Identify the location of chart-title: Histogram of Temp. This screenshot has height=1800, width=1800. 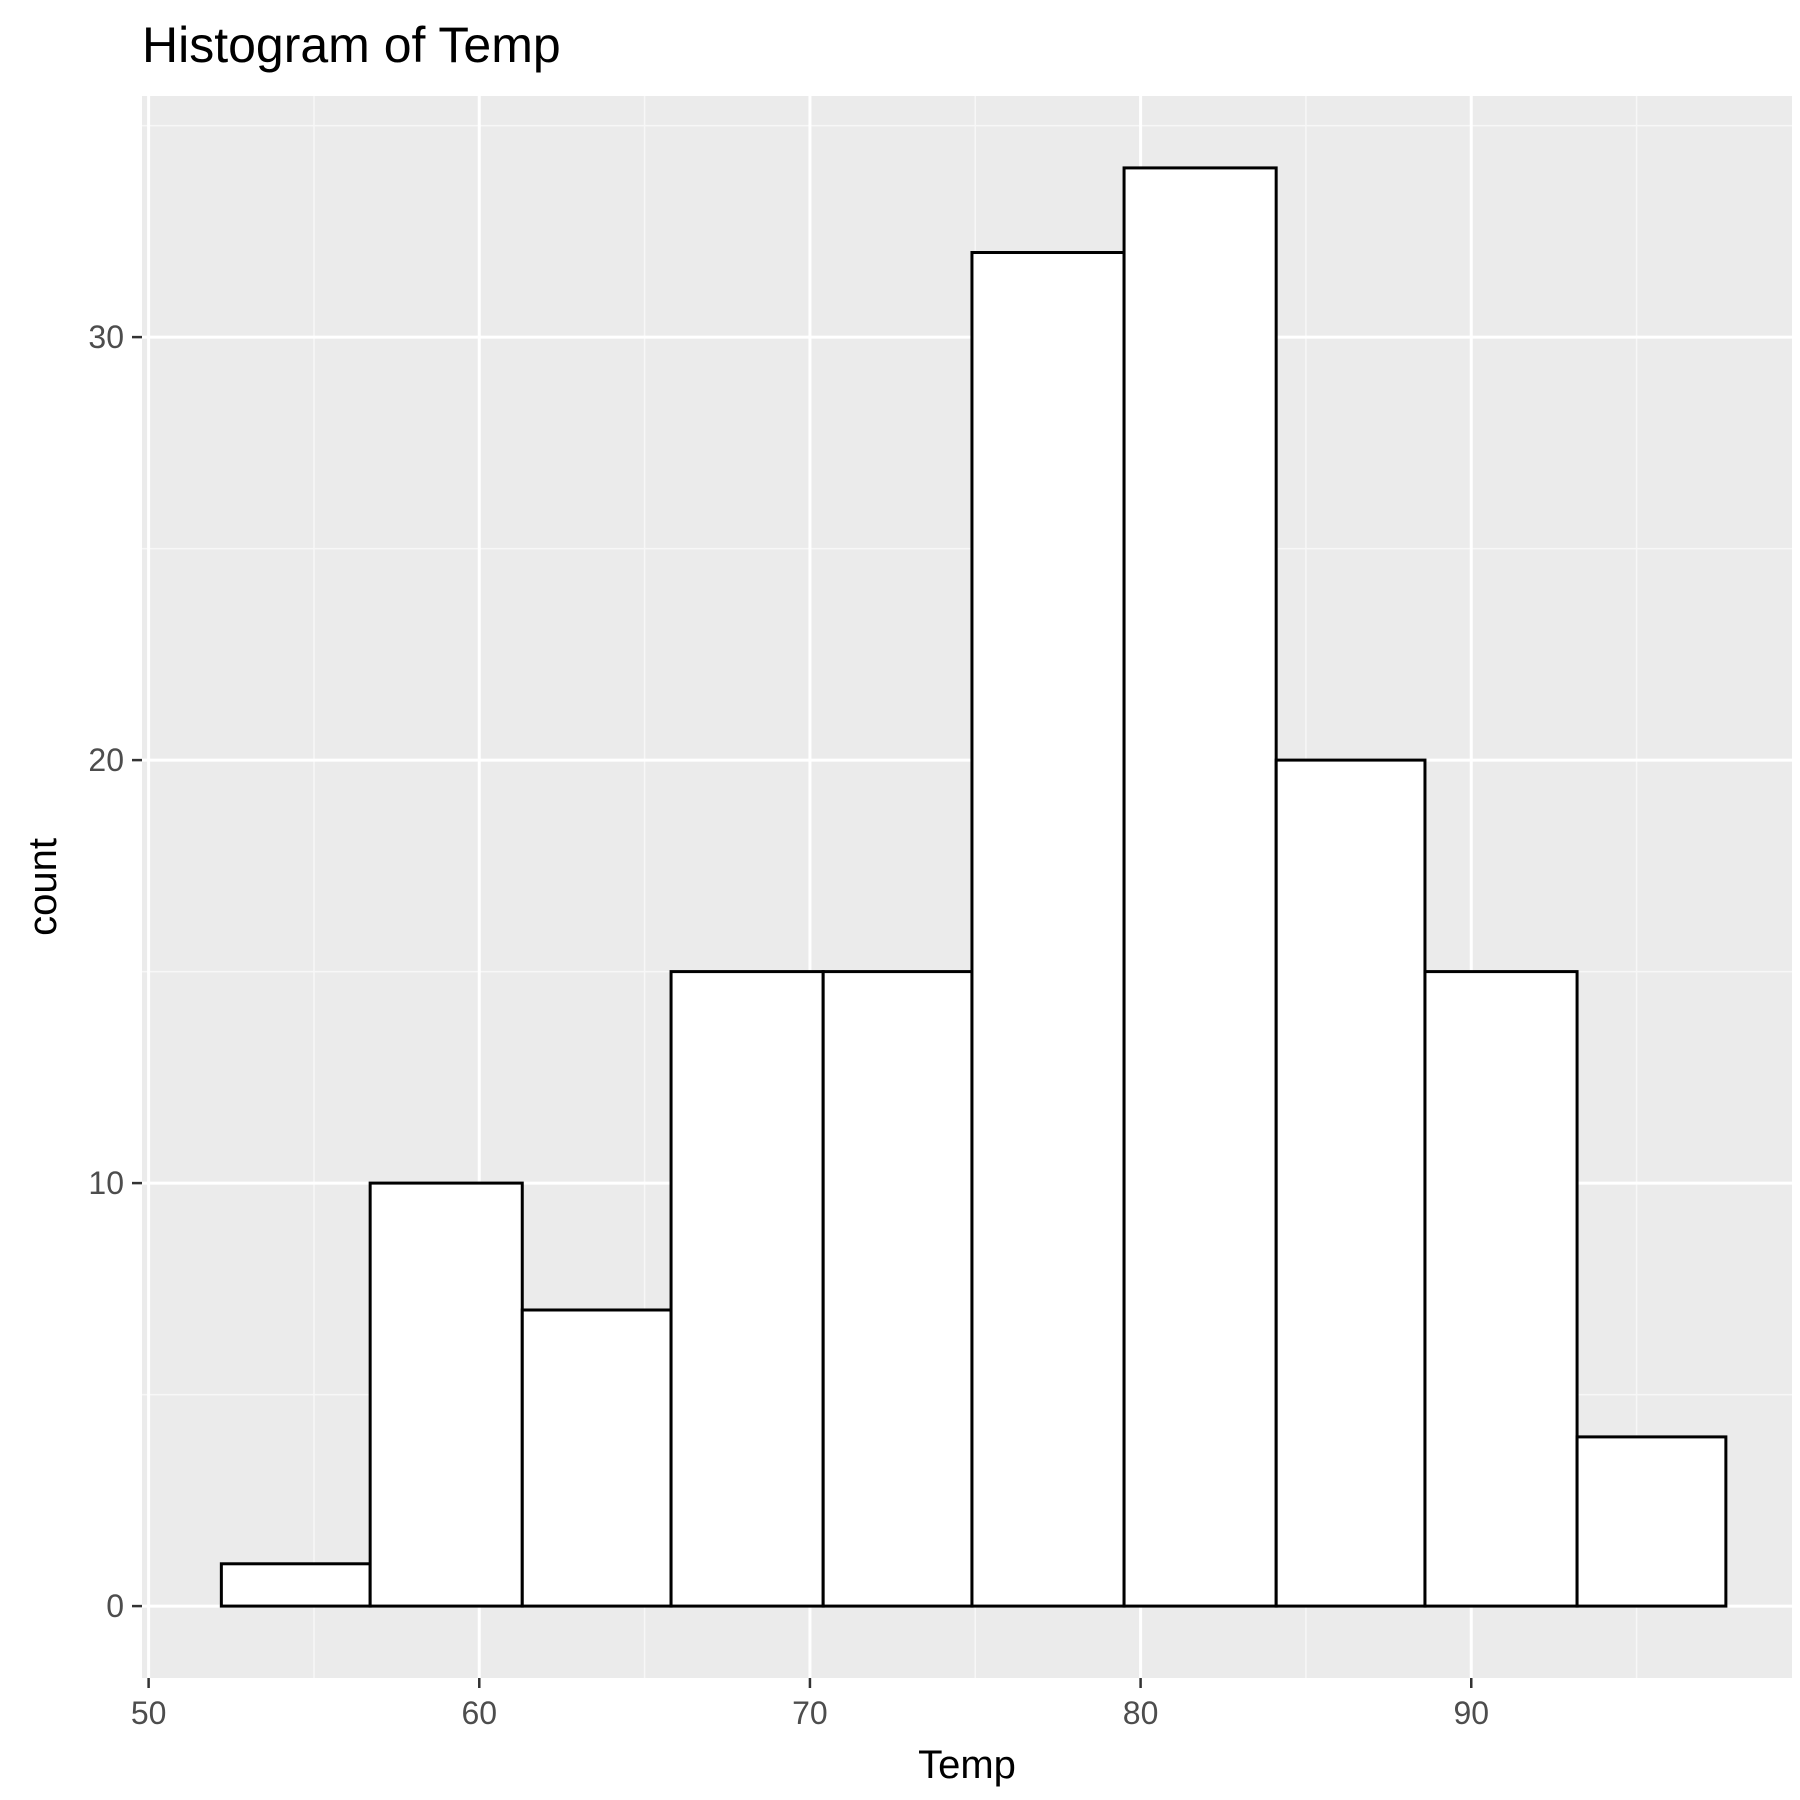
(351, 45).